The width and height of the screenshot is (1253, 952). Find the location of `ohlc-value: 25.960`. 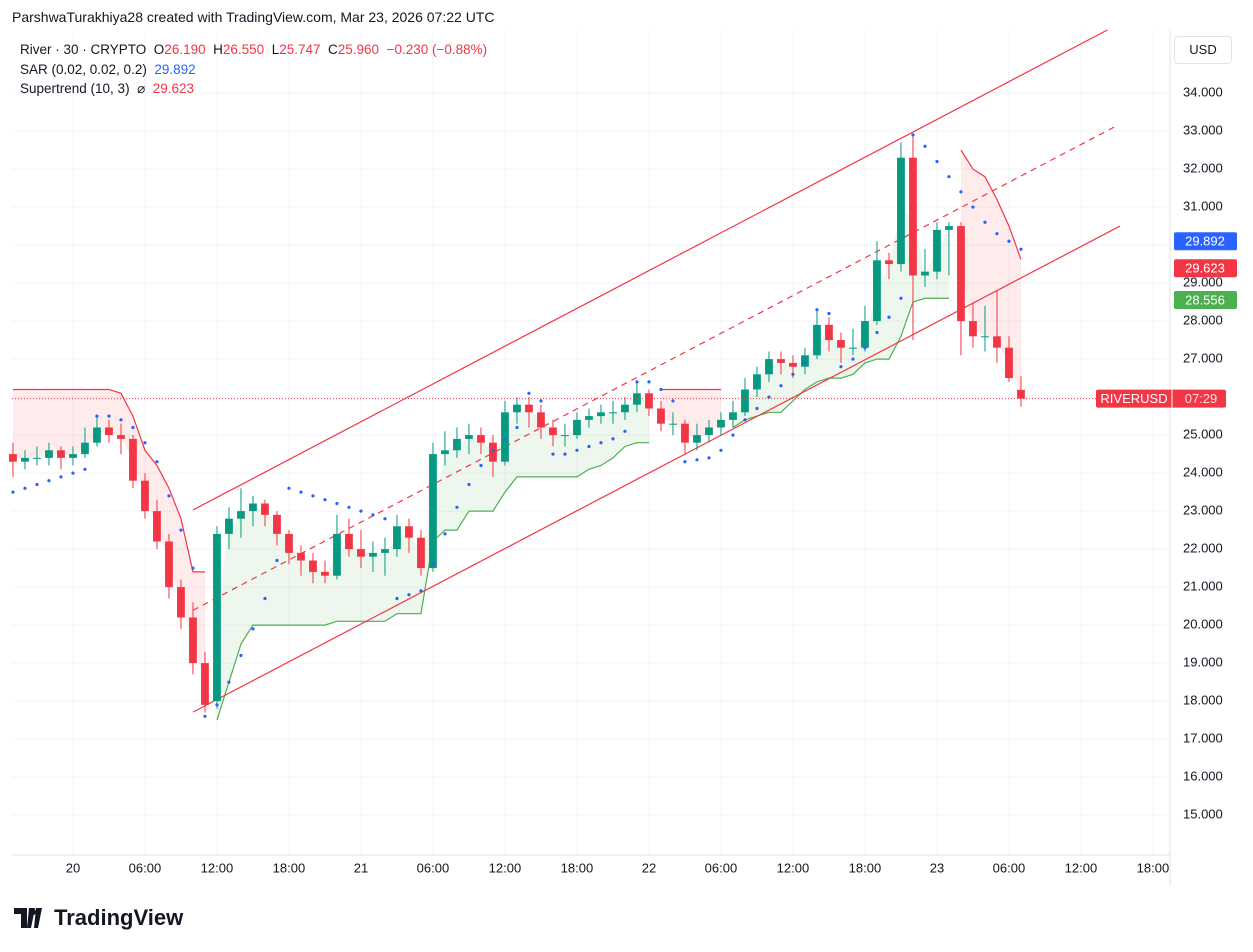

ohlc-value: 25.960 is located at coordinates (358, 49).